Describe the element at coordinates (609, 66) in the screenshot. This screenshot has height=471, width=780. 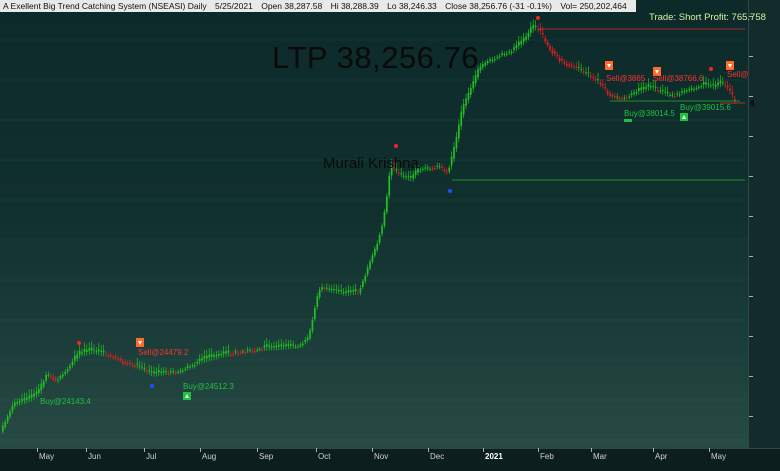
I see `down-arrow-icon` at that location.